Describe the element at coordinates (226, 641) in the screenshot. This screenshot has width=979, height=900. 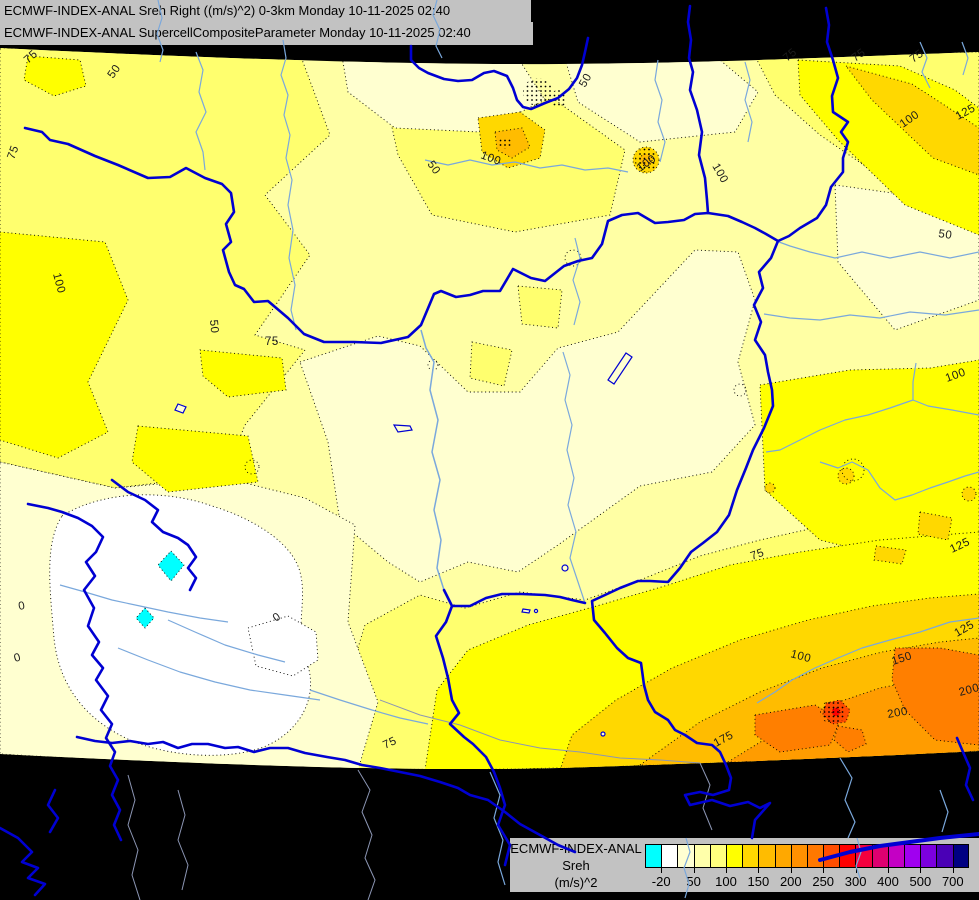
I see `stream-kapos-a` at that location.